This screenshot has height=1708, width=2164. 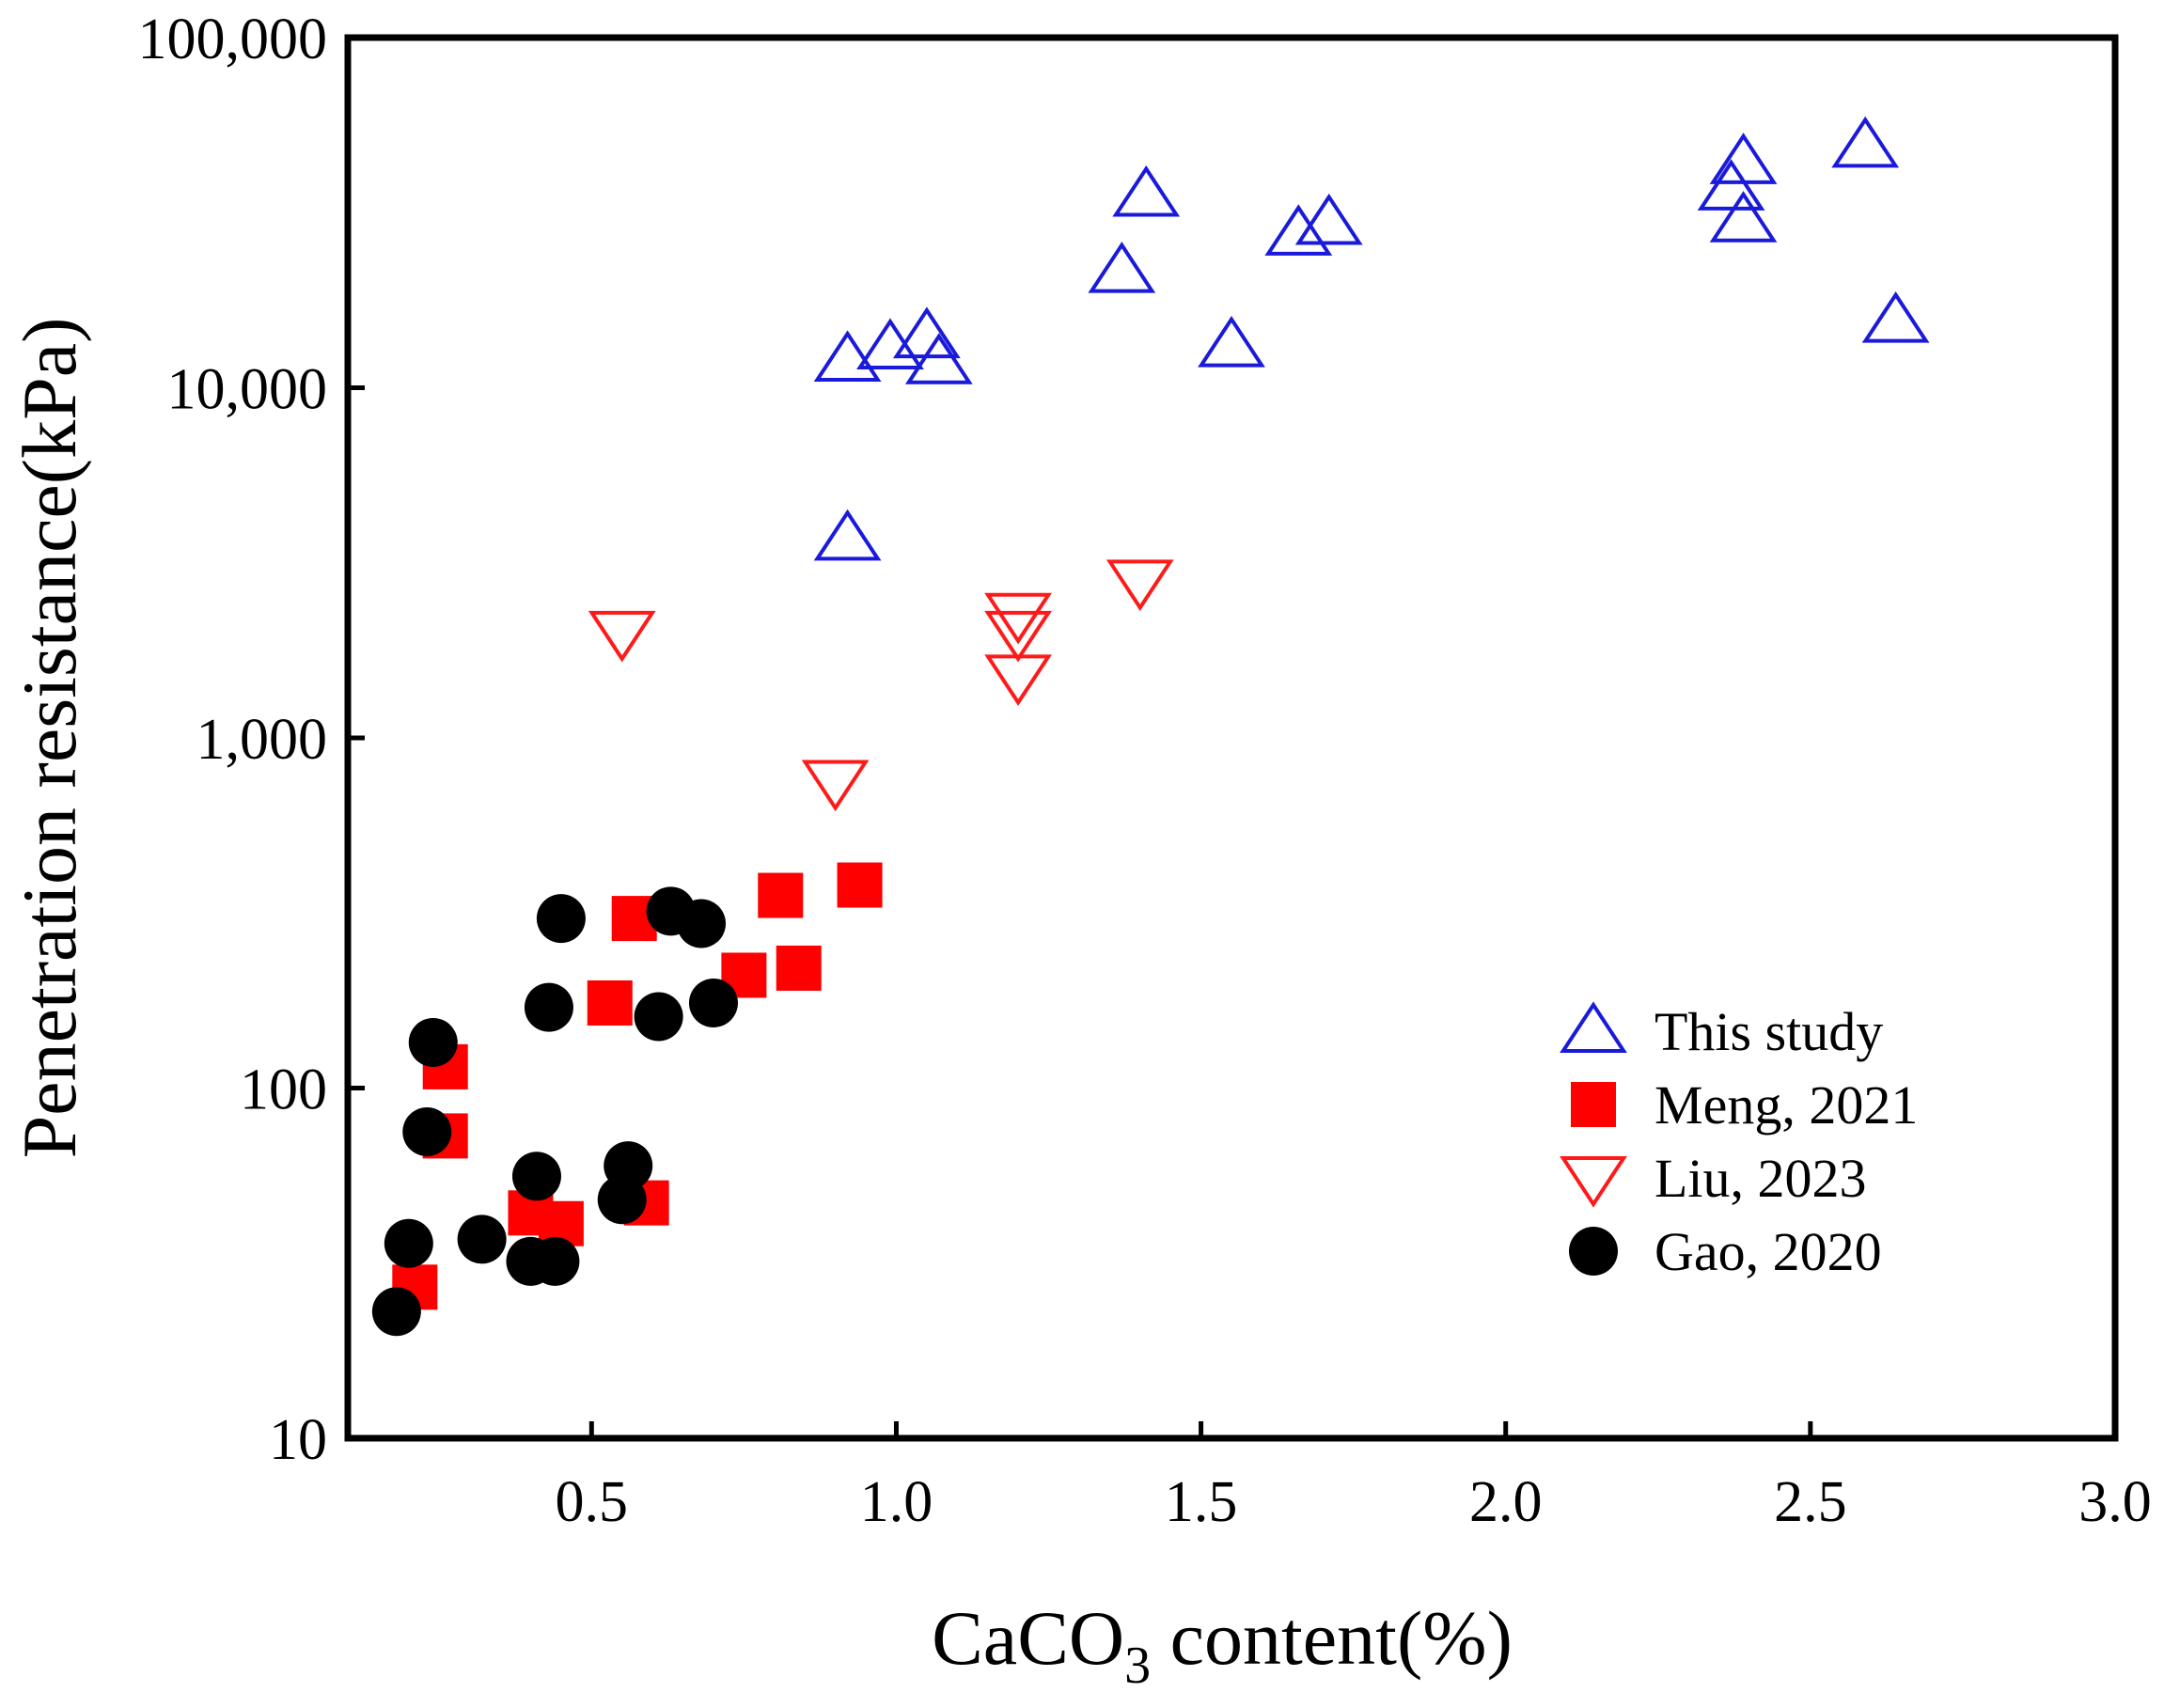 What do you see at coordinates (897, 1502) in the screenshot?
I see `x-tick-label: 1.0` at bounding box center [897, 1502].